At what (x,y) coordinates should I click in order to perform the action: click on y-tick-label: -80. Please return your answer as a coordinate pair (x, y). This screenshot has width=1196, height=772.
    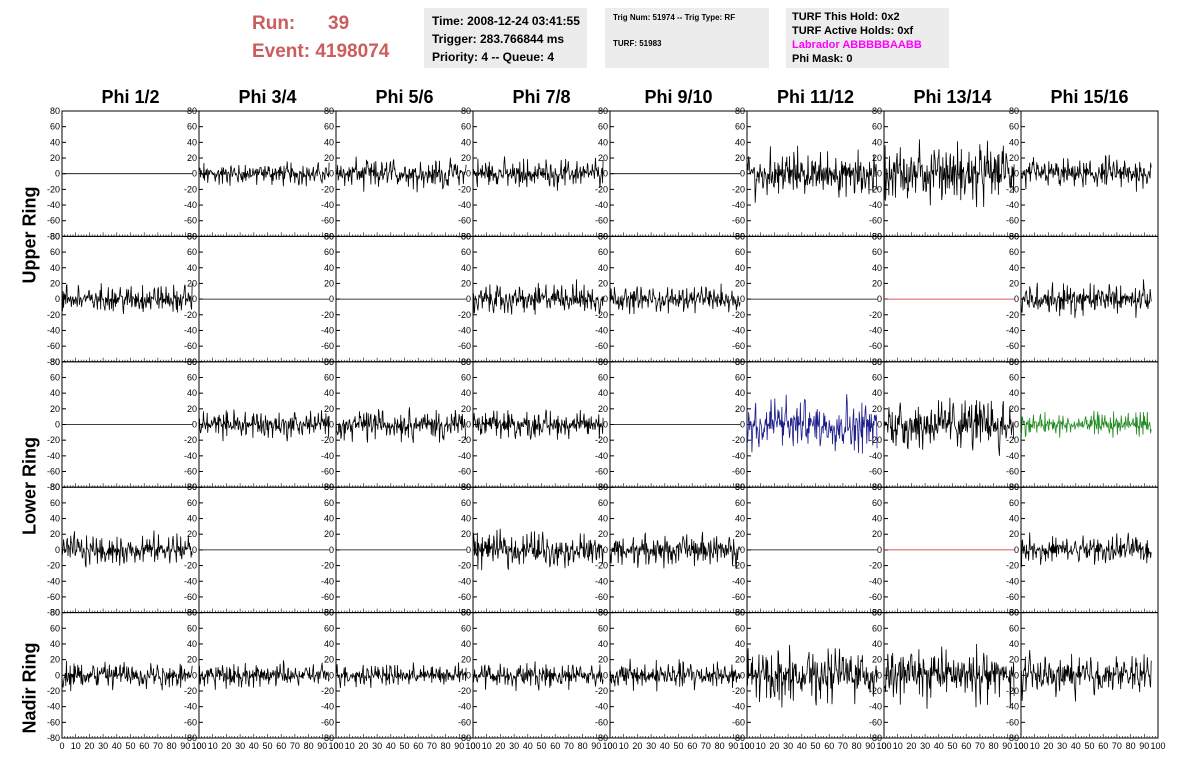
    Looking at the image, I should click on (53, 738).